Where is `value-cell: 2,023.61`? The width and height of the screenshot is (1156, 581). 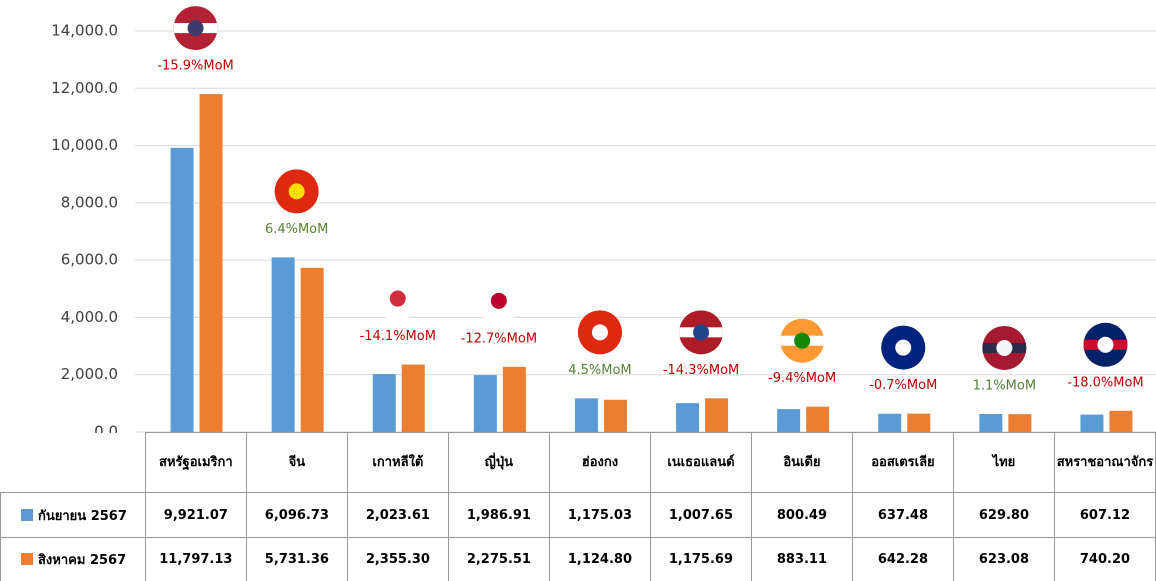
value-cell: 2,023.61 is located at coordinates (397, 515).